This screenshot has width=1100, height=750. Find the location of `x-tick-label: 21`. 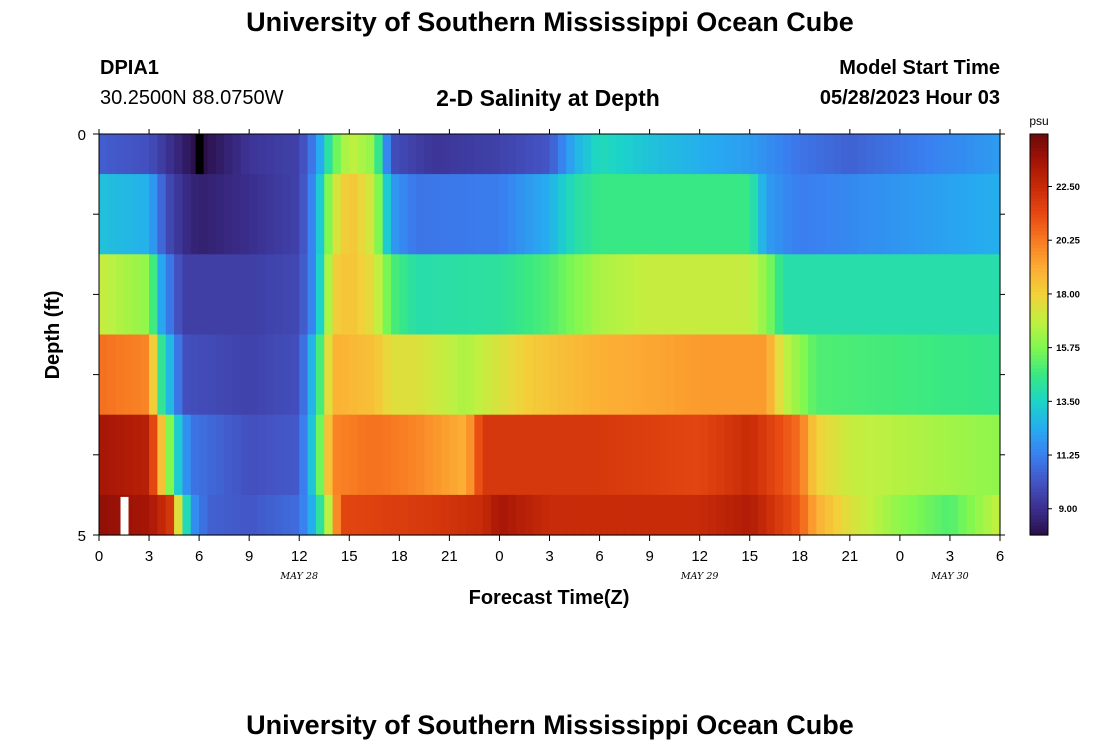

x-tick-label: 21 is located at coordinates (849, 556).